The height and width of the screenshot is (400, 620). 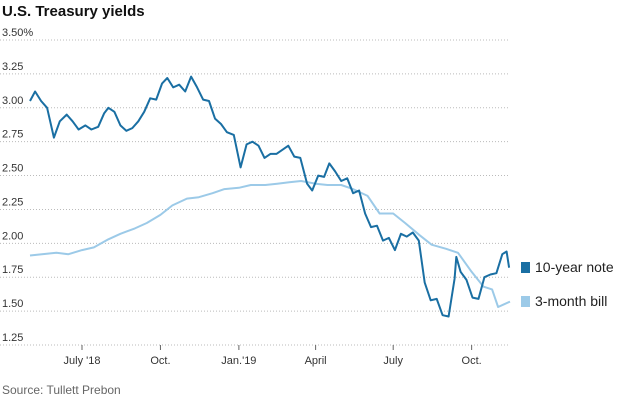 I want to click on y-tick-label: 3.25, so click(x=12, y=67).